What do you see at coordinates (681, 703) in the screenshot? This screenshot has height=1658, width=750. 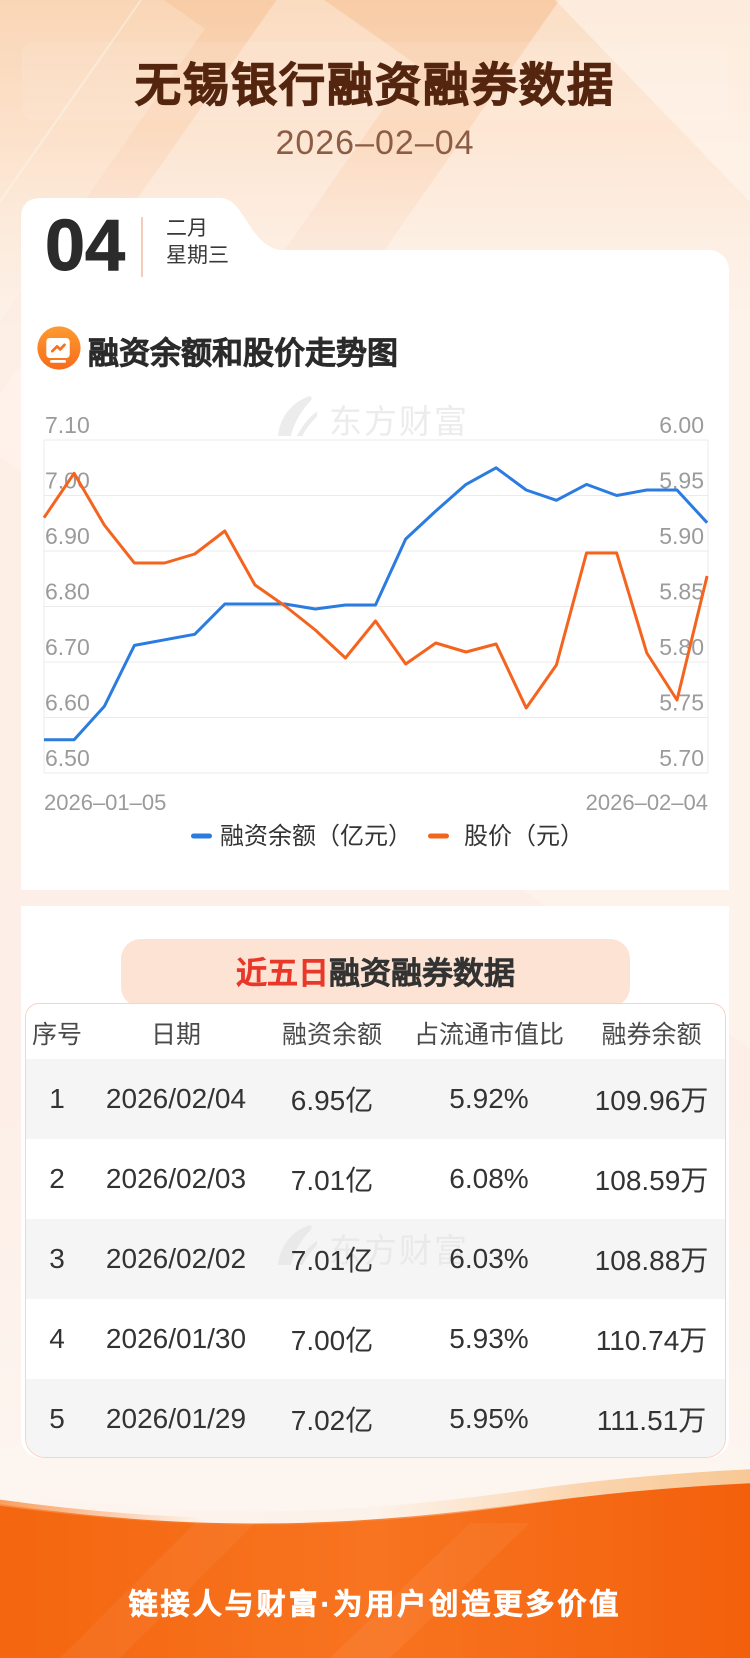 I see `svg-text: 5.75` at bounding box center [681, 703].